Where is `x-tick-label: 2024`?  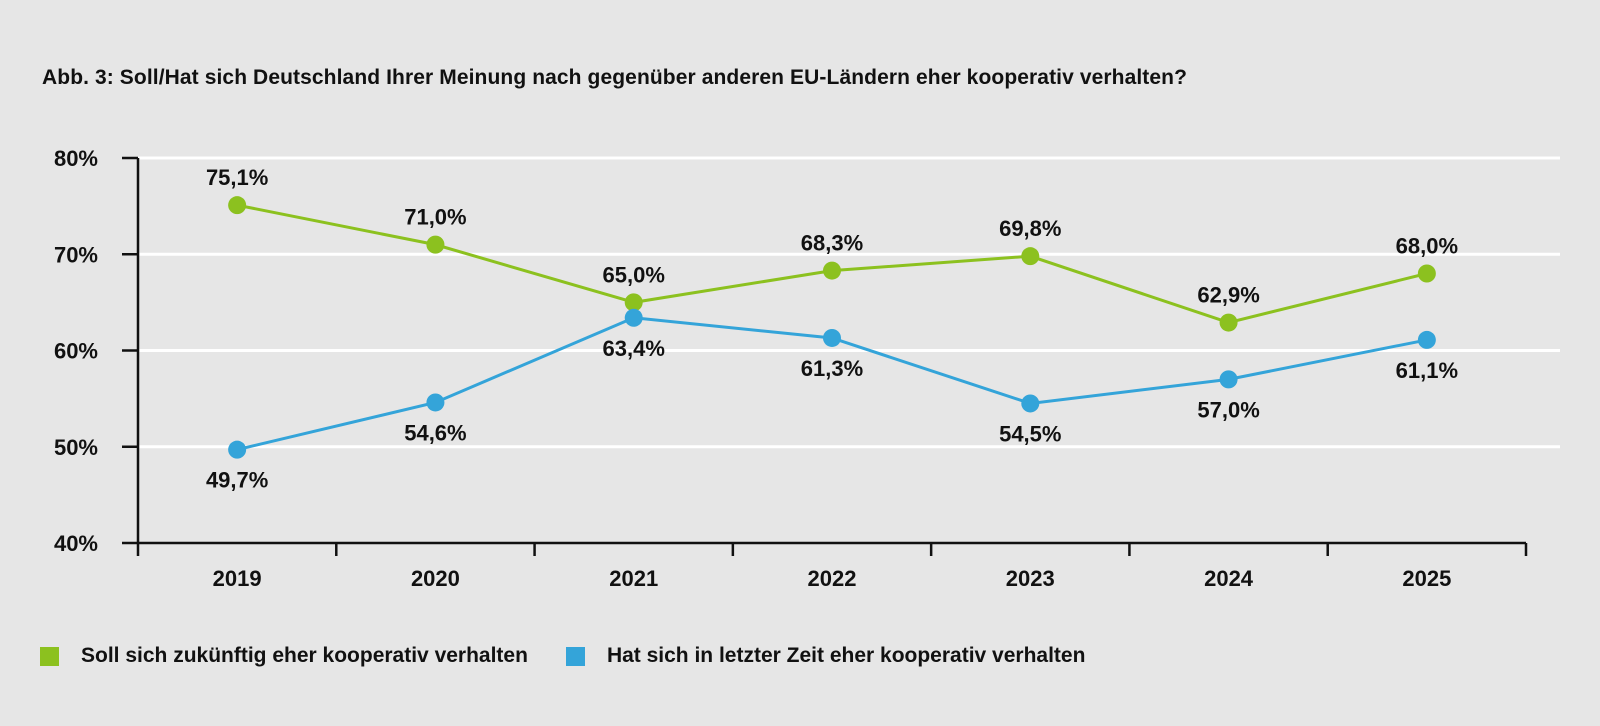
x-tick-label: 2024 is located at coordinates (1229, 578).